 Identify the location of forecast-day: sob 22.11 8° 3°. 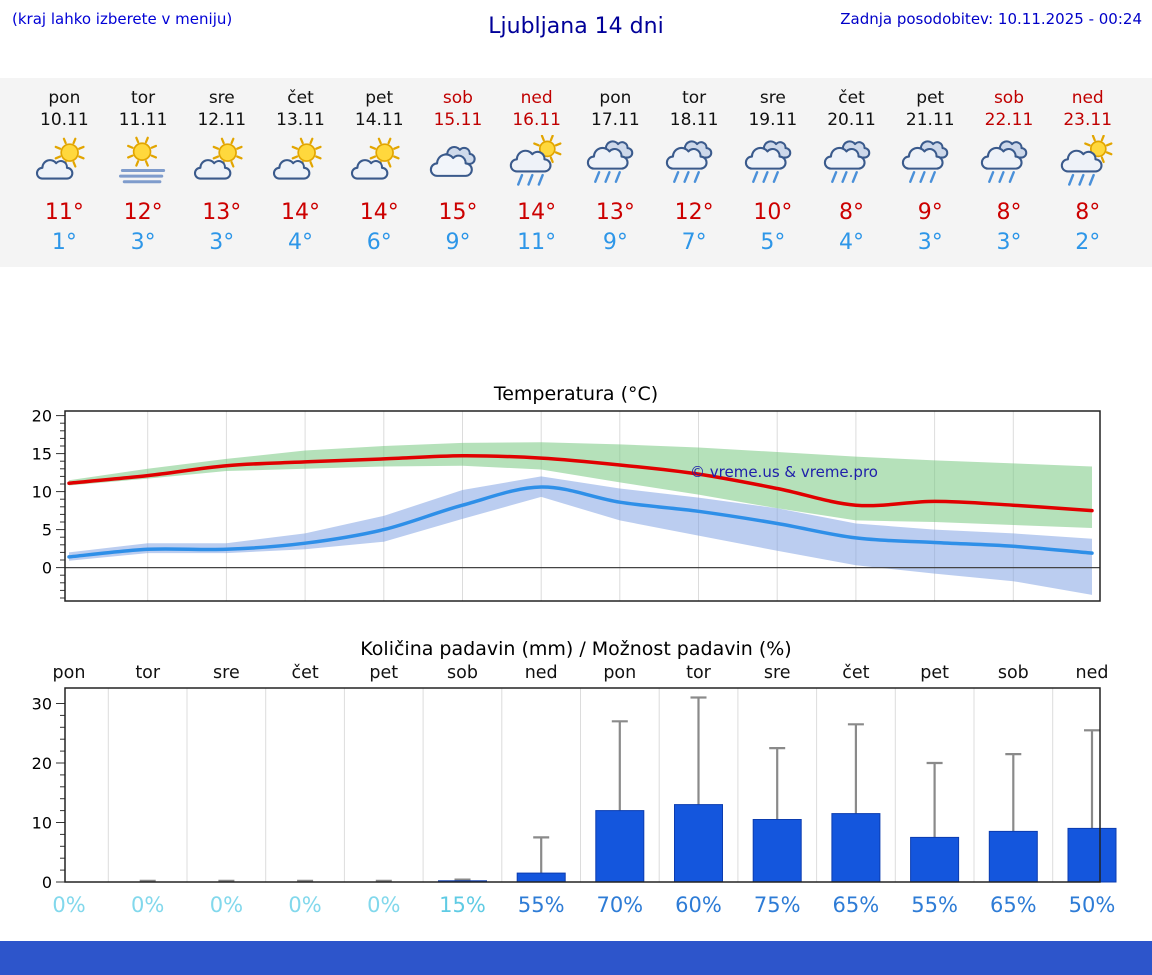
(1009, 171).